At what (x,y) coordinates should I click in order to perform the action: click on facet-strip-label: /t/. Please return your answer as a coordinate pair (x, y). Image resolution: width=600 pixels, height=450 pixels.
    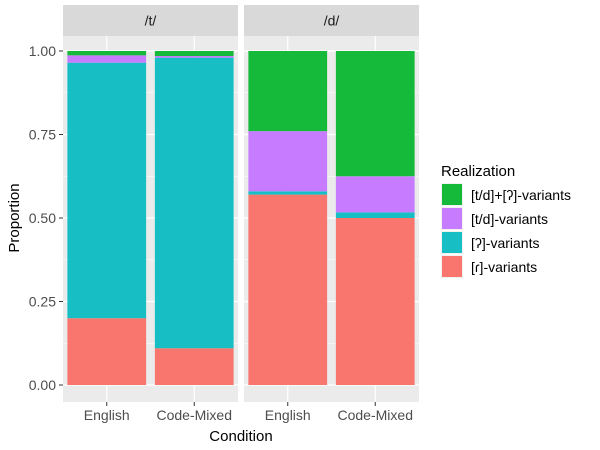
    Looking at the image, I should click on (151, 21).